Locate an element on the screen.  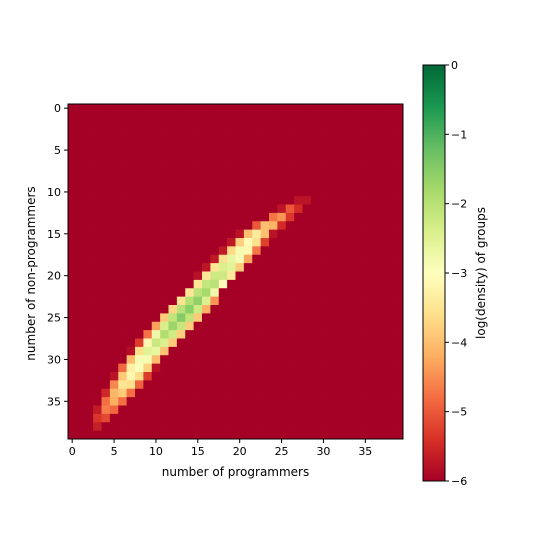
colorbar-tick-label: −2 is located at coordinates (459, 204).